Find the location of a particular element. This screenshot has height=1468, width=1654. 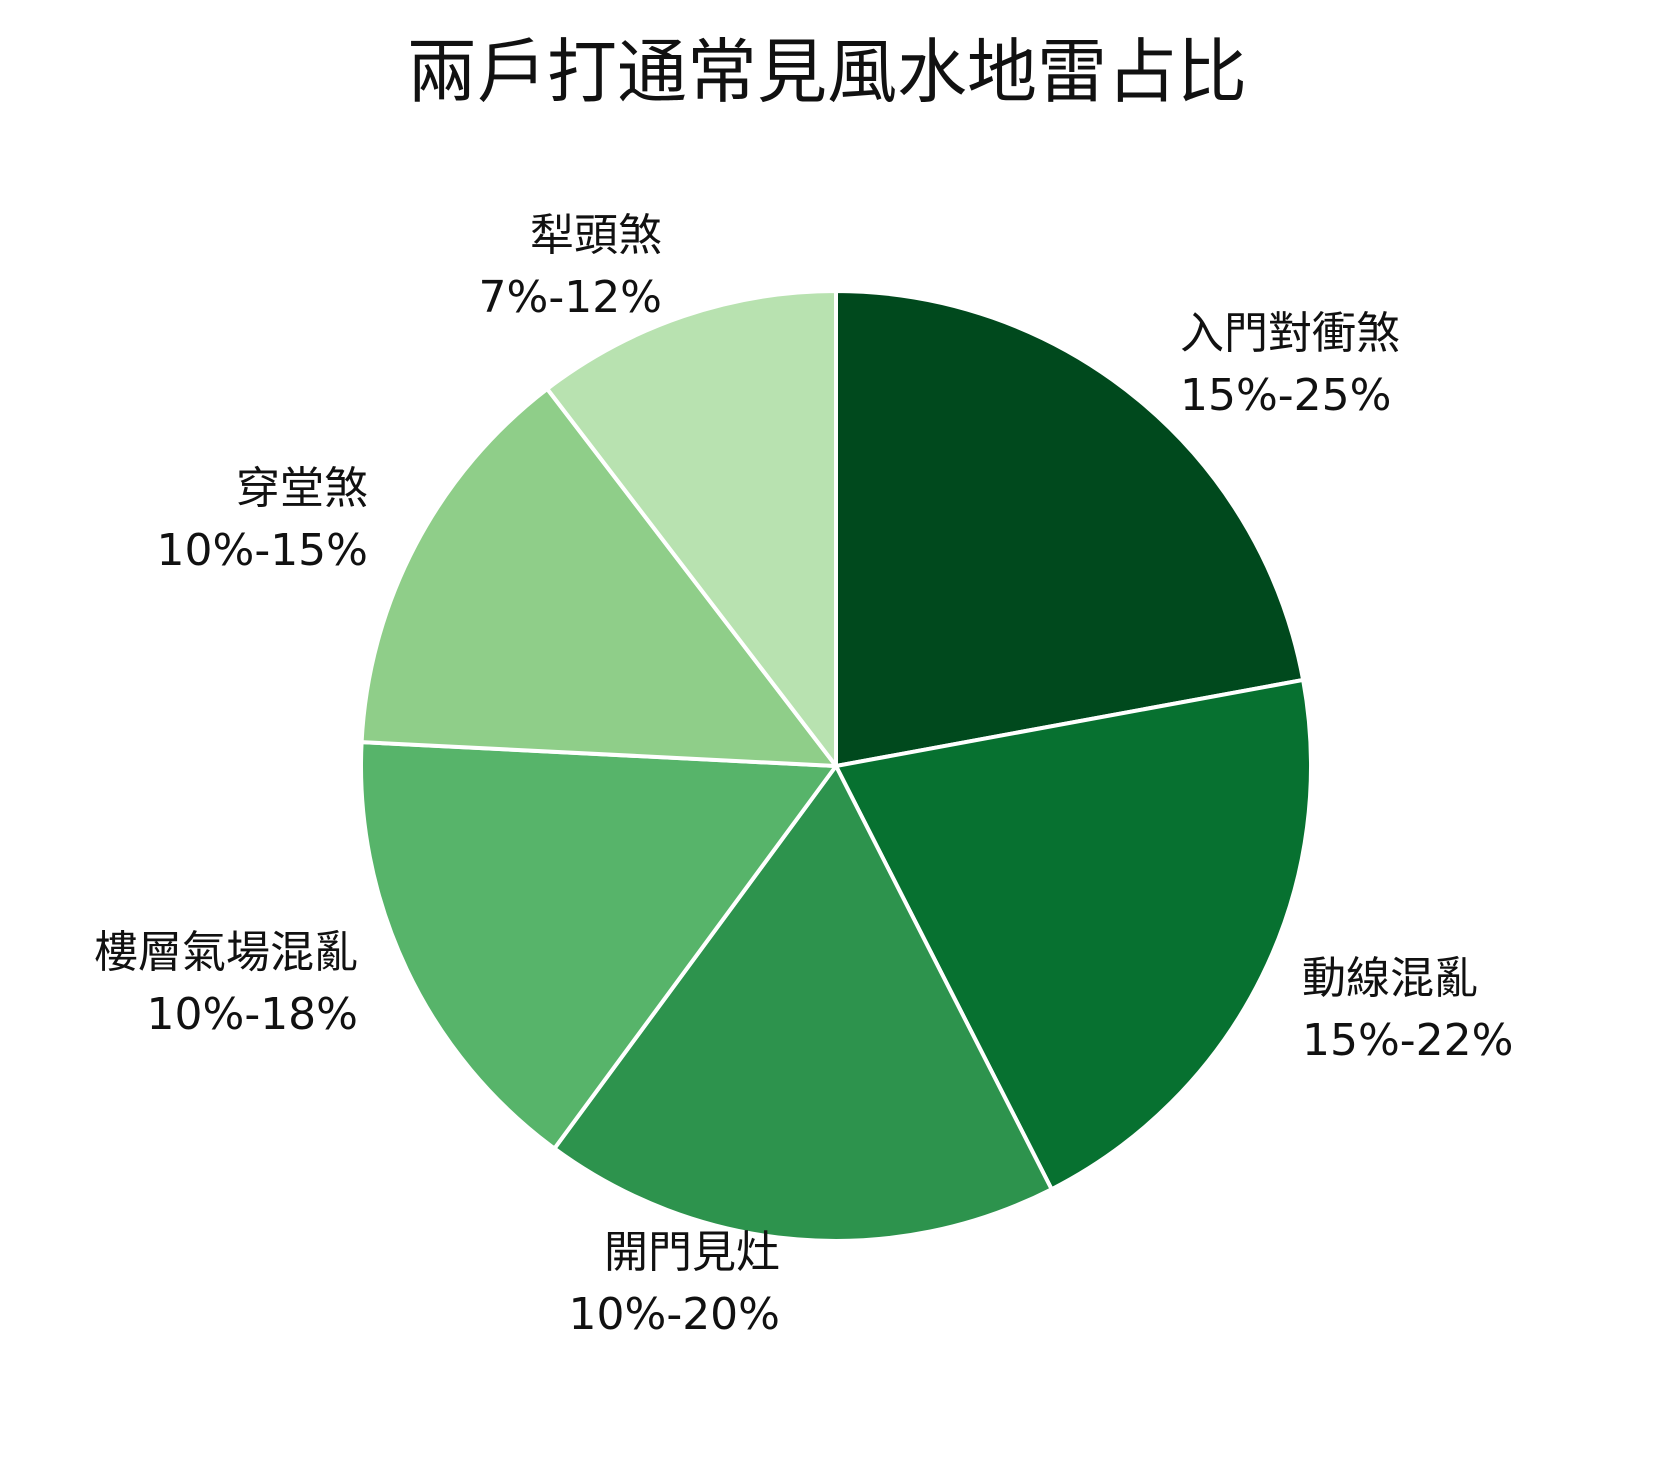

slice-label-name: 犁頭煞 is located at coordinates (596, 235).